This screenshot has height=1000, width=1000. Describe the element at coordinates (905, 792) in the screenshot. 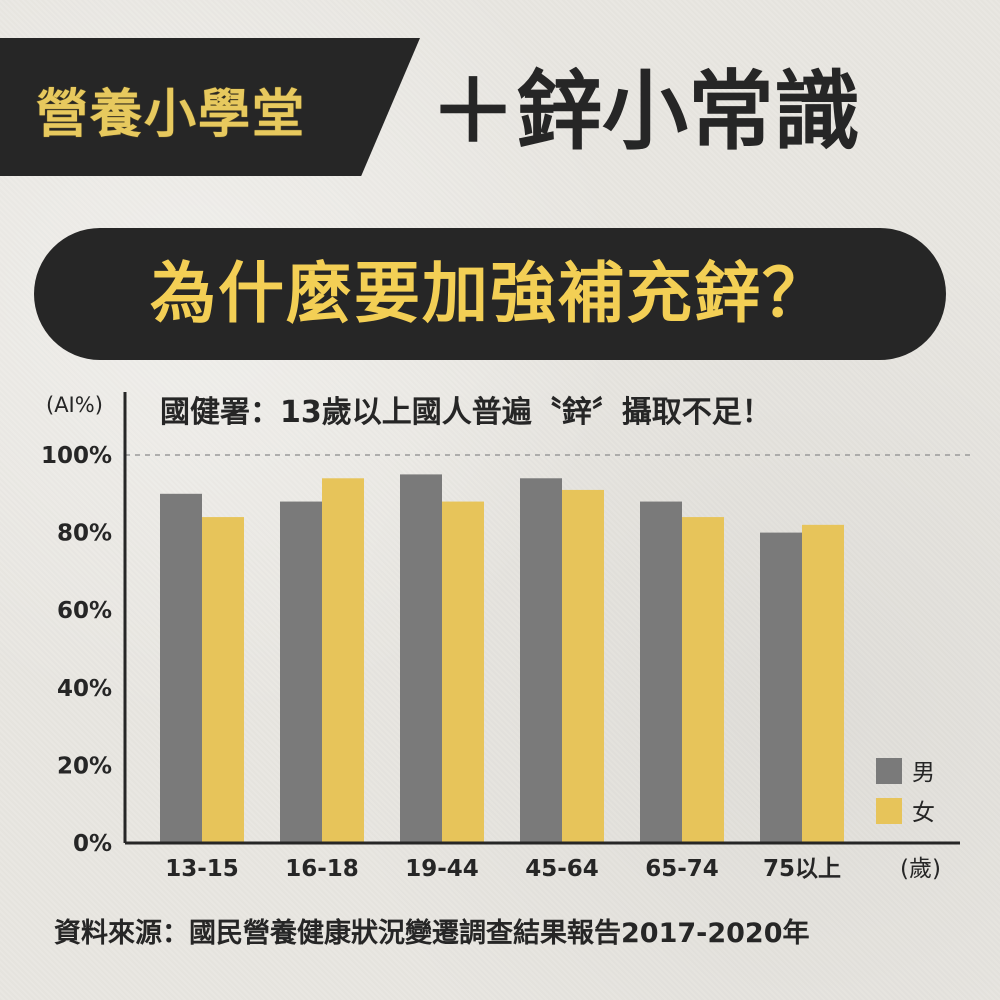

I see `legend: 男女` at that location.